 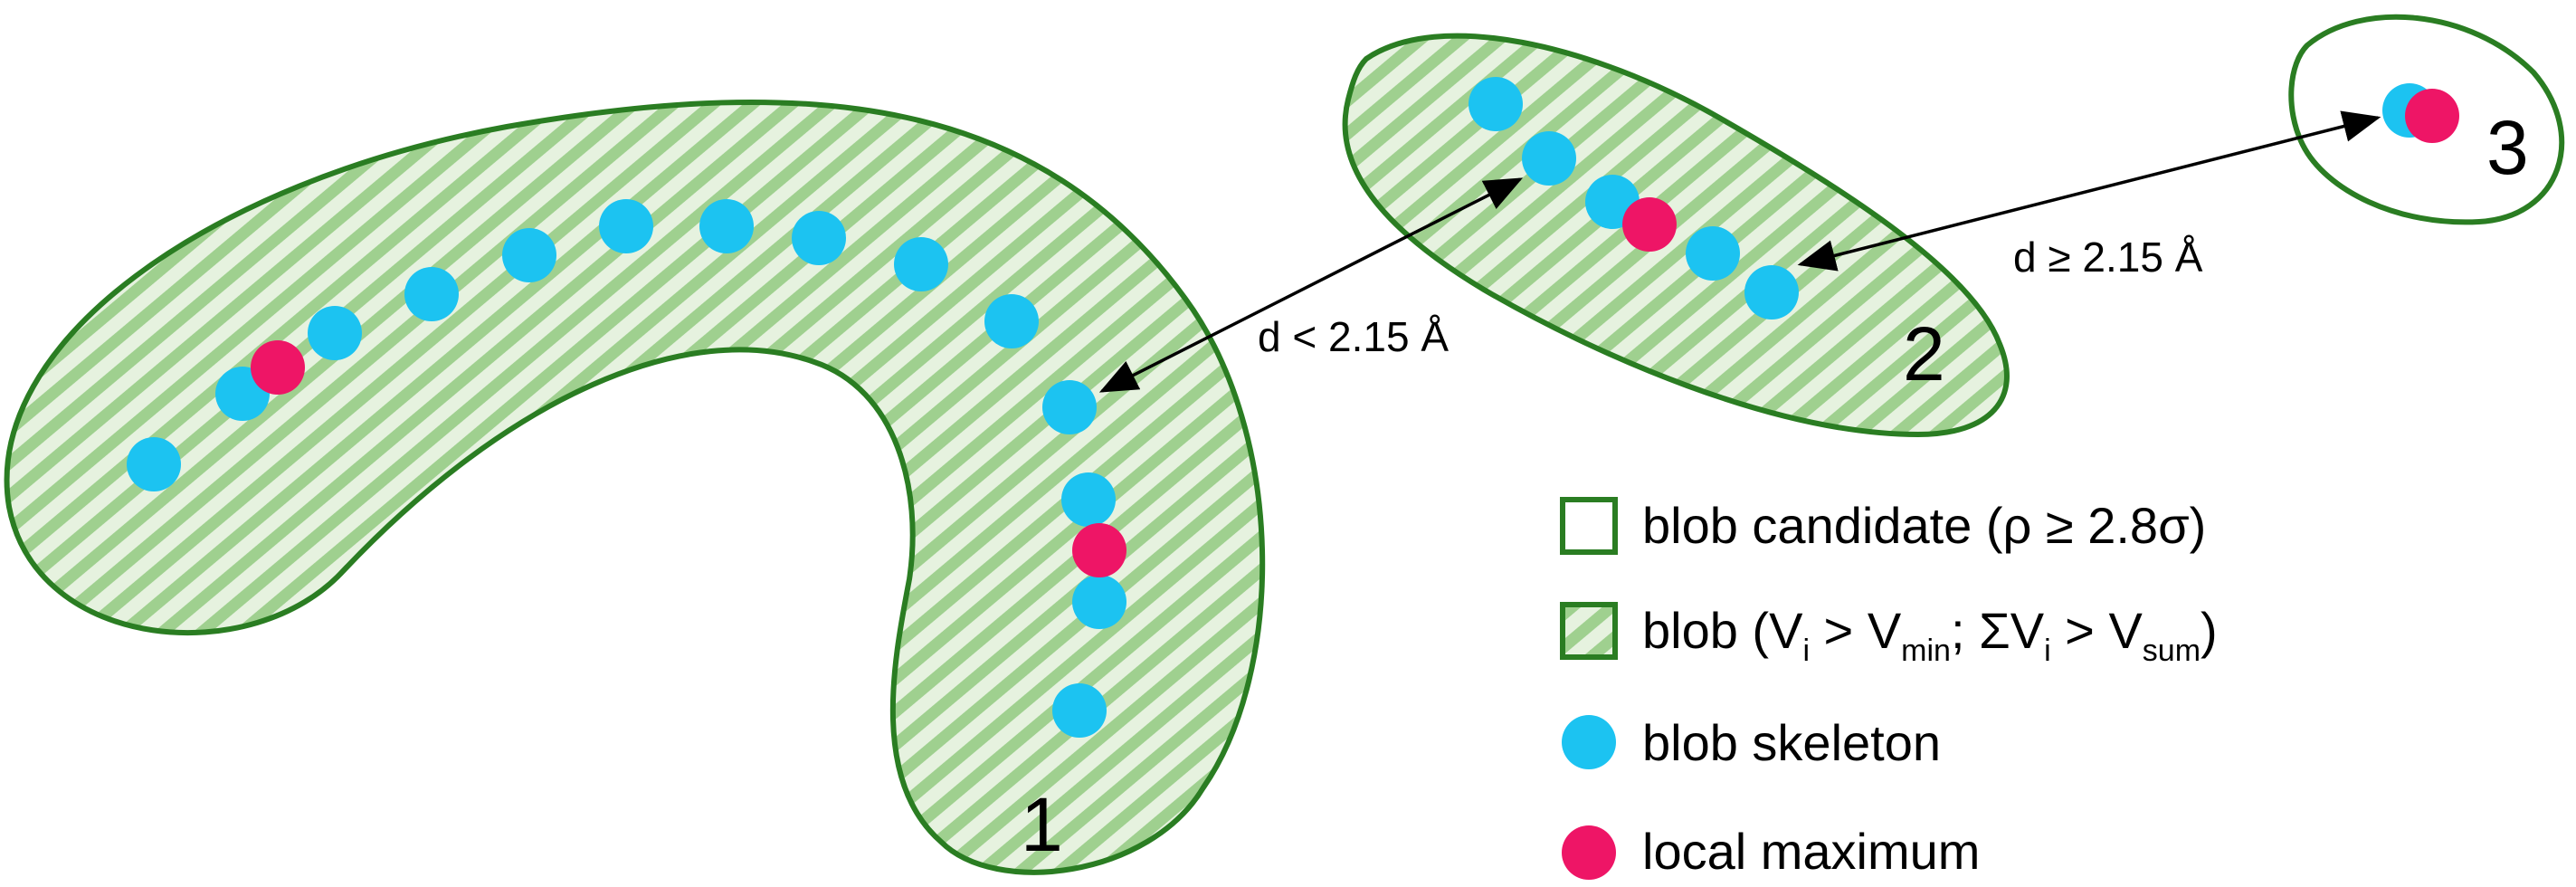 I want to click on hatched-square-icon, so click(x=1589, y=631).